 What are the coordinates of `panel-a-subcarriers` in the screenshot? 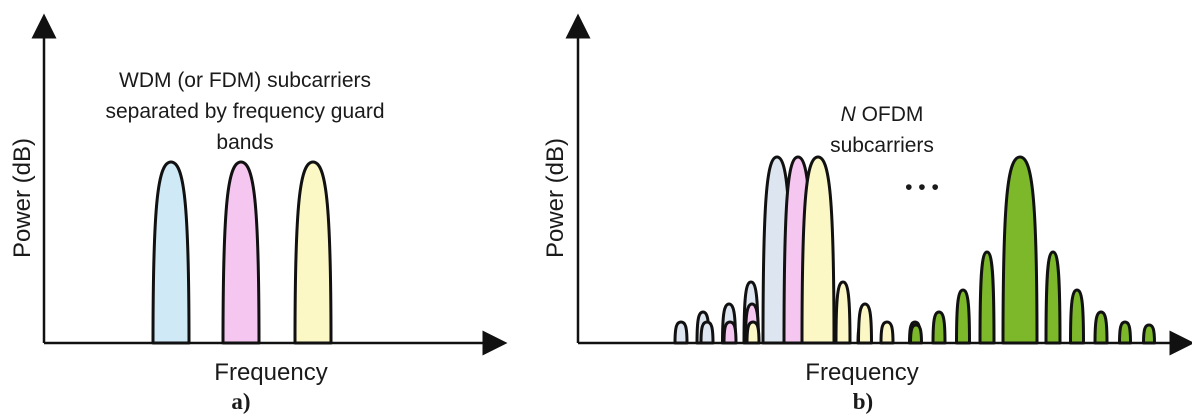 It's located at (242, 252).